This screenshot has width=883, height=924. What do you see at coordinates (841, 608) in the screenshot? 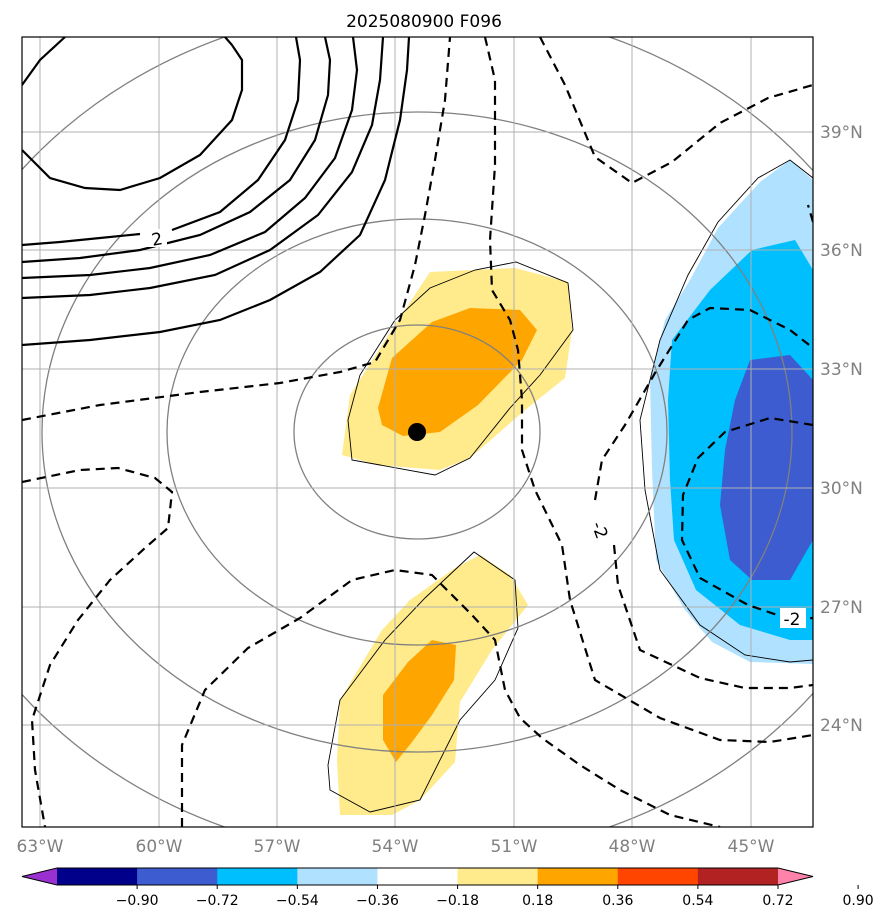
I see `lat-tick-27n: 27°N` at bounding box center [841, 608].